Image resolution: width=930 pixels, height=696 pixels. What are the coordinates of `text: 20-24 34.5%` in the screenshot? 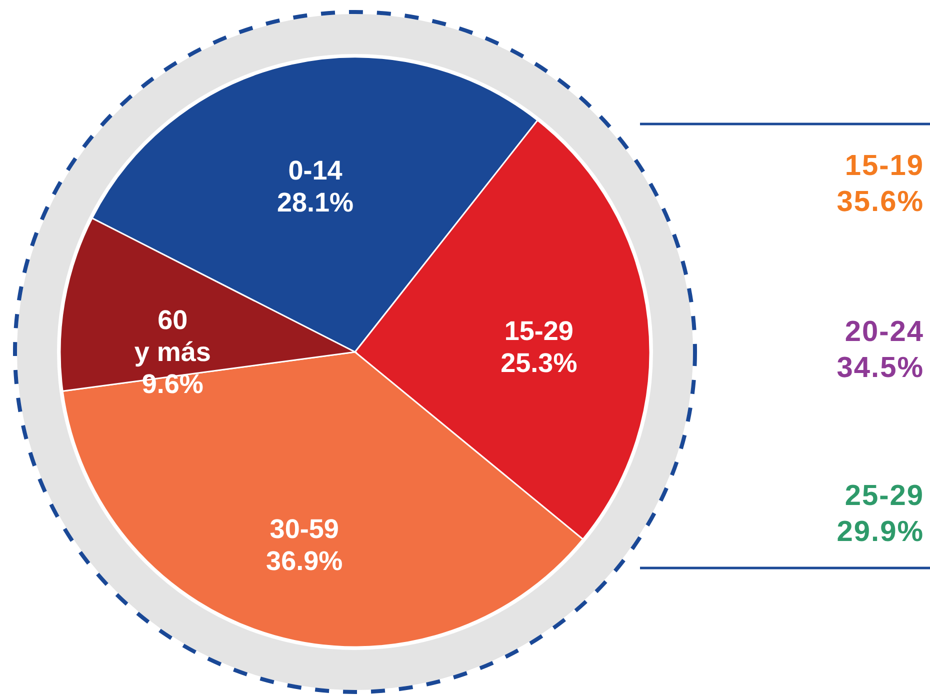 It's located at (880, 350).